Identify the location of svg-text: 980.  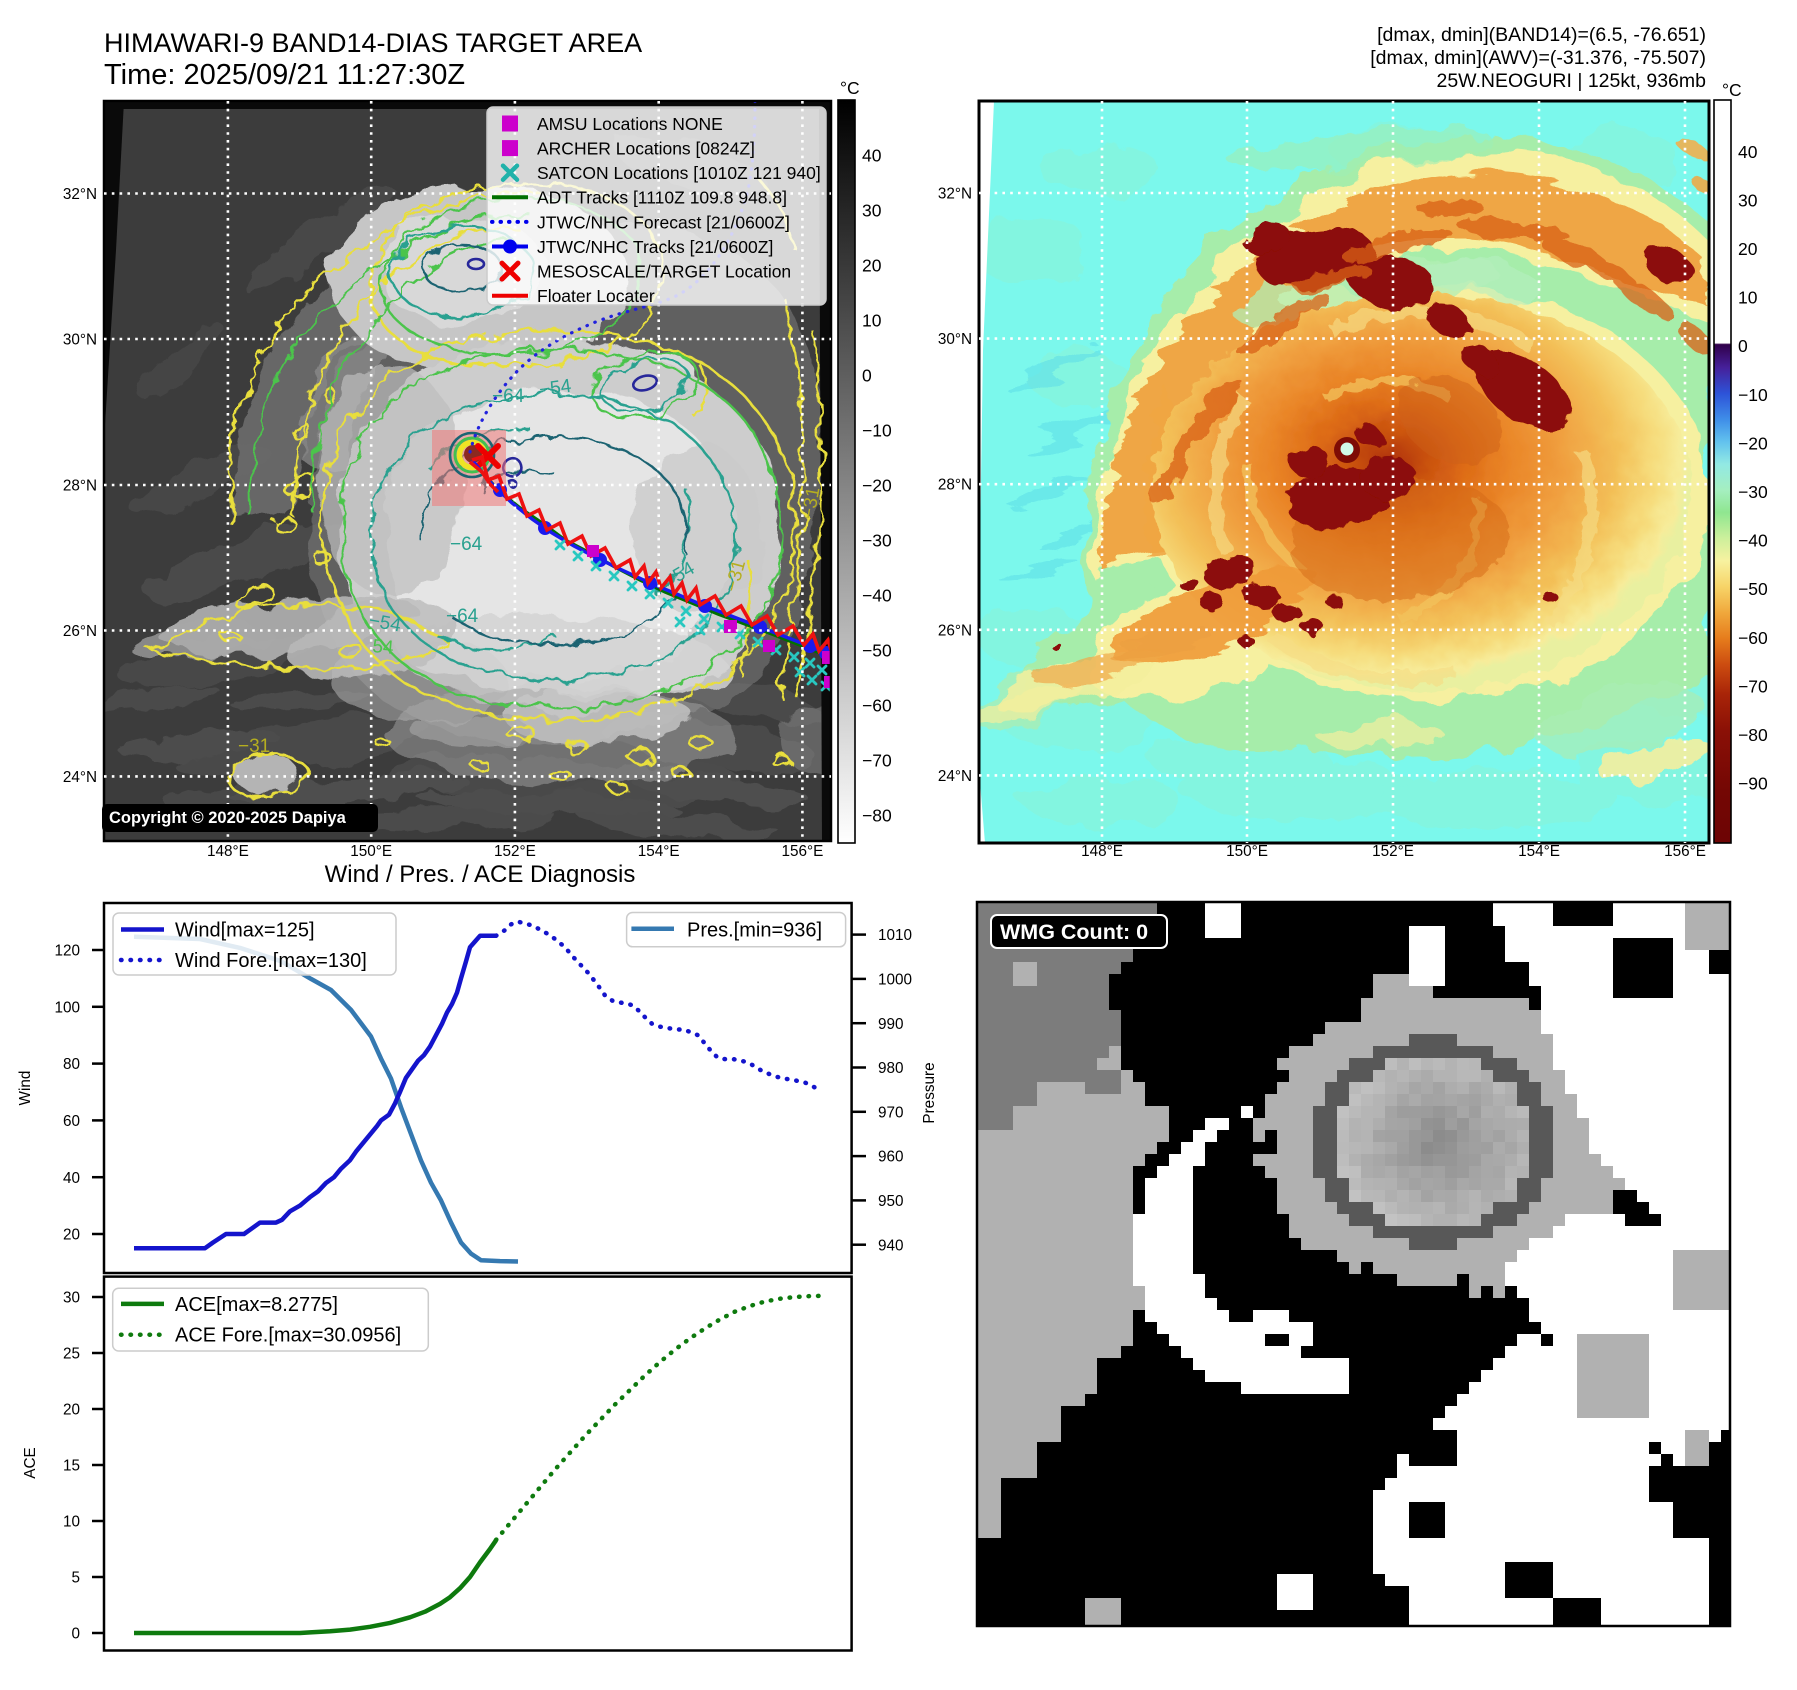
(891, 1068).